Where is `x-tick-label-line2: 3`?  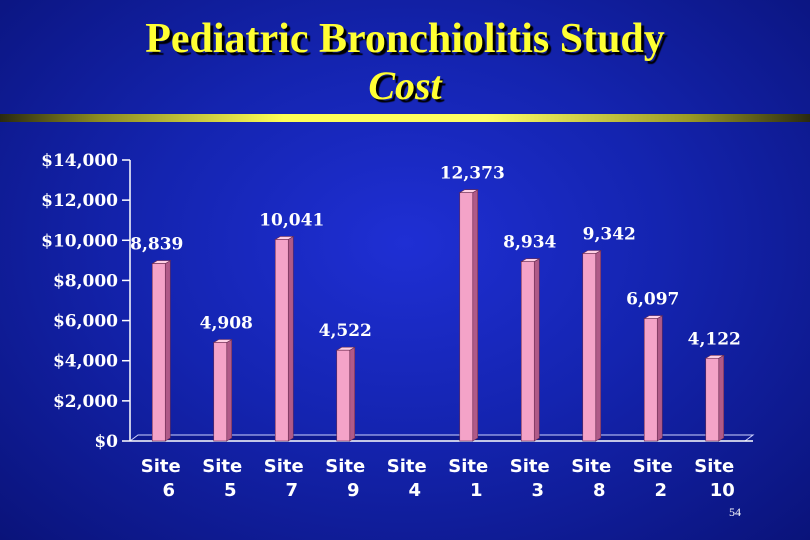 x-tick-label-line2: 3 is located at coordinates (537, 490).